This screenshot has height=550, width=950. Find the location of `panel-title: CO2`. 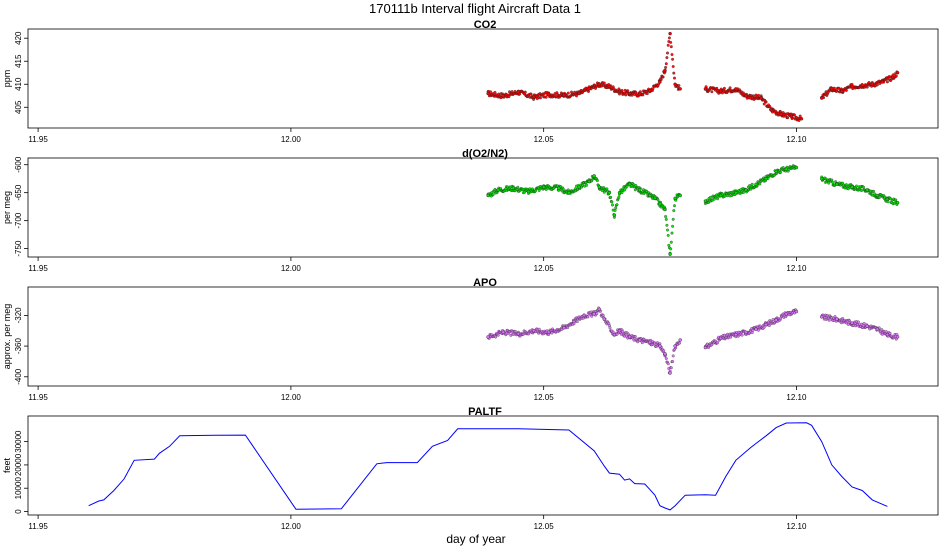

panel-title: CO2 is located at coordinates (485, 25).